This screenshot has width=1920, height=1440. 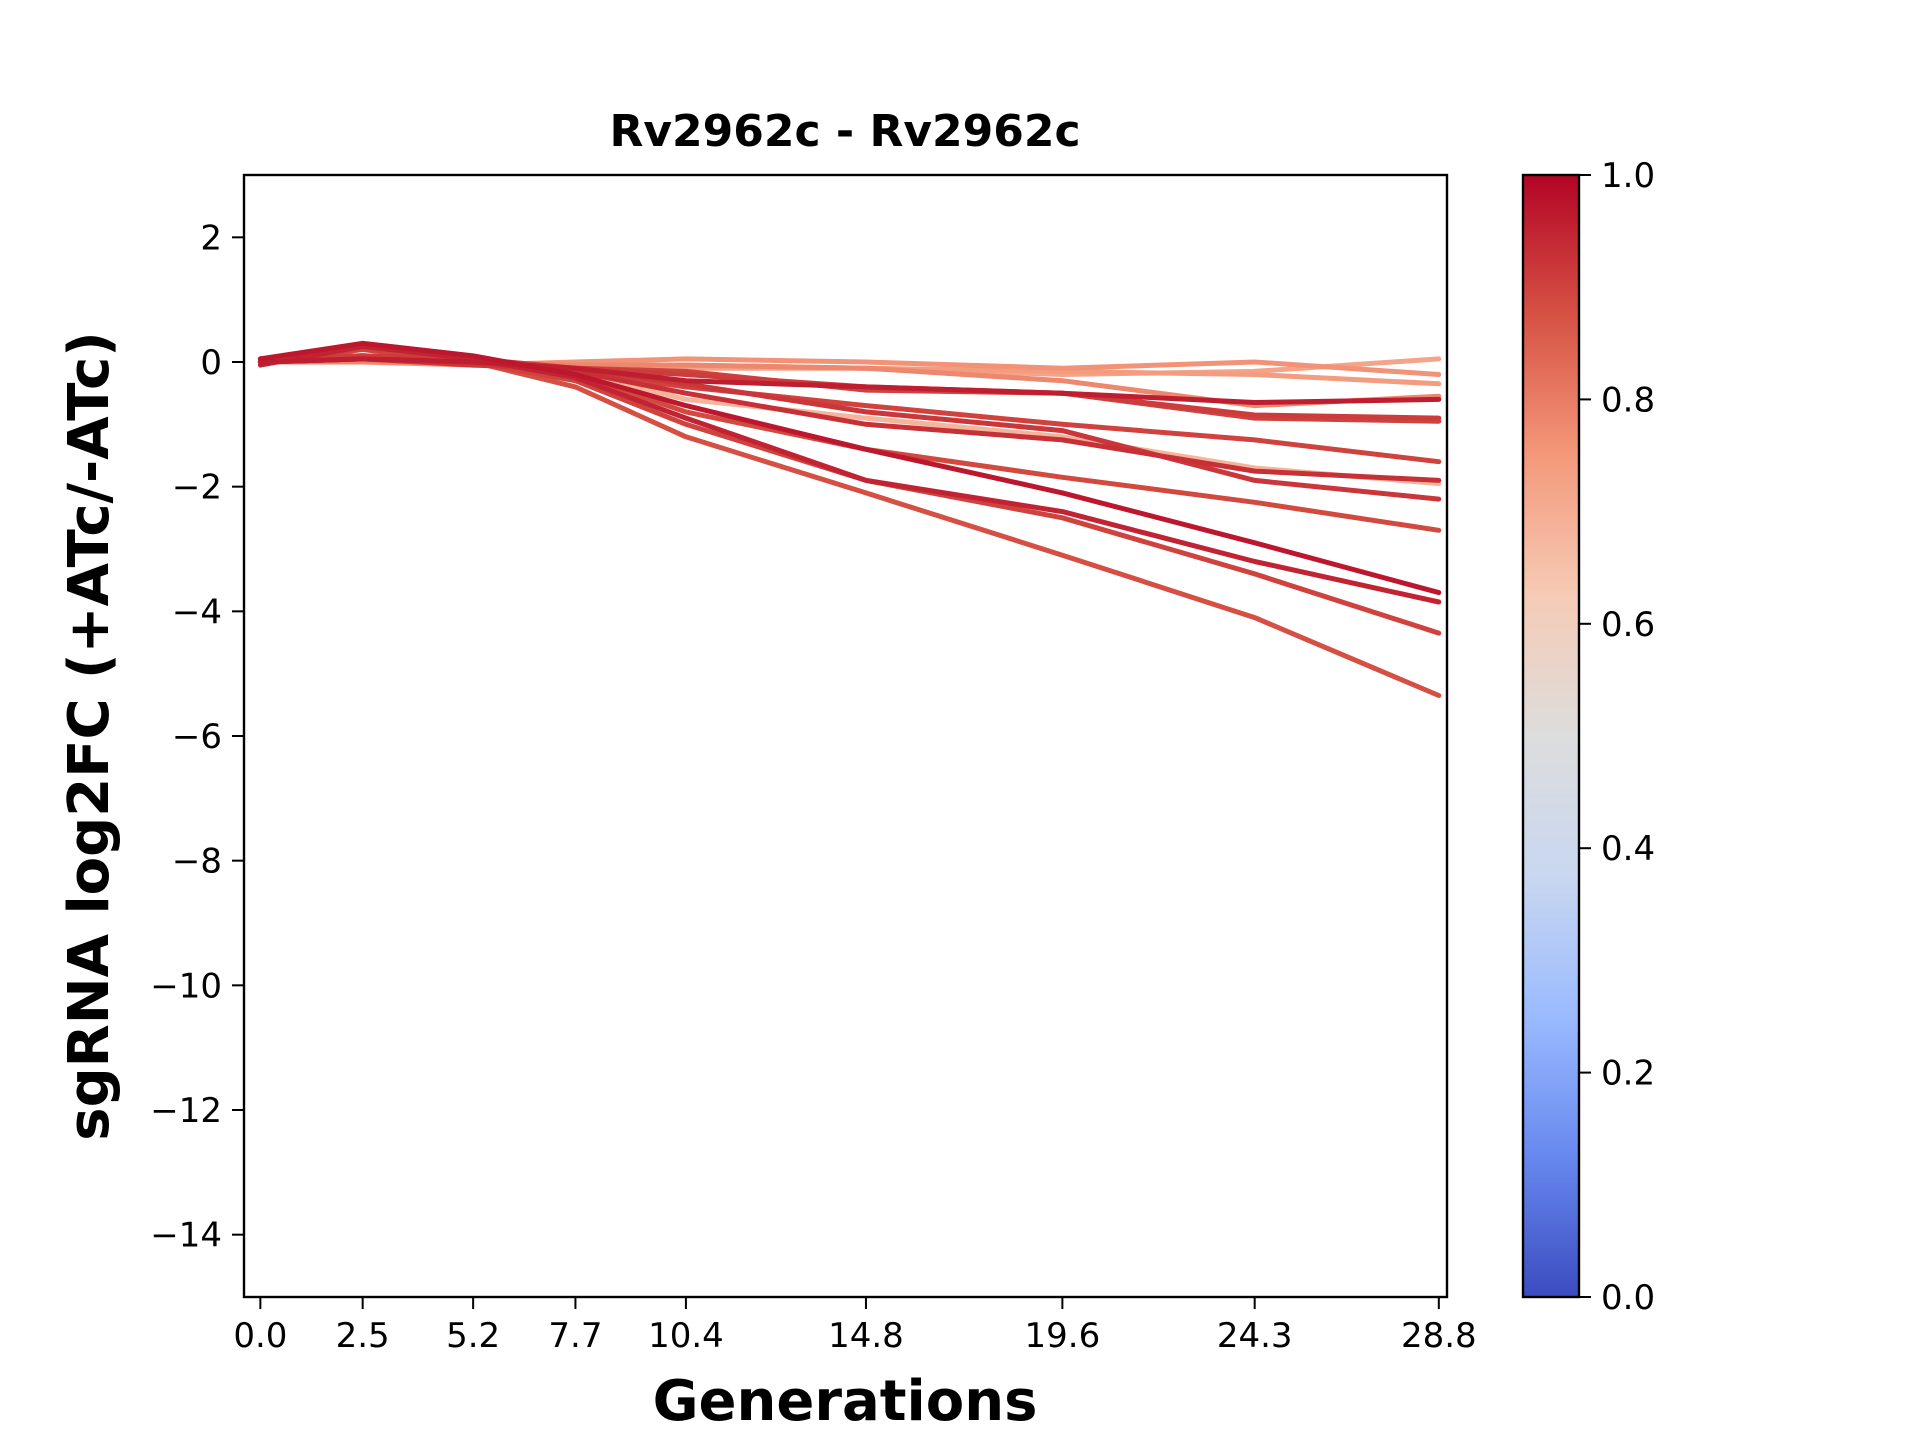 I want to click on colorbar-tick-label: 1.0, so click(x=1628, y=176).